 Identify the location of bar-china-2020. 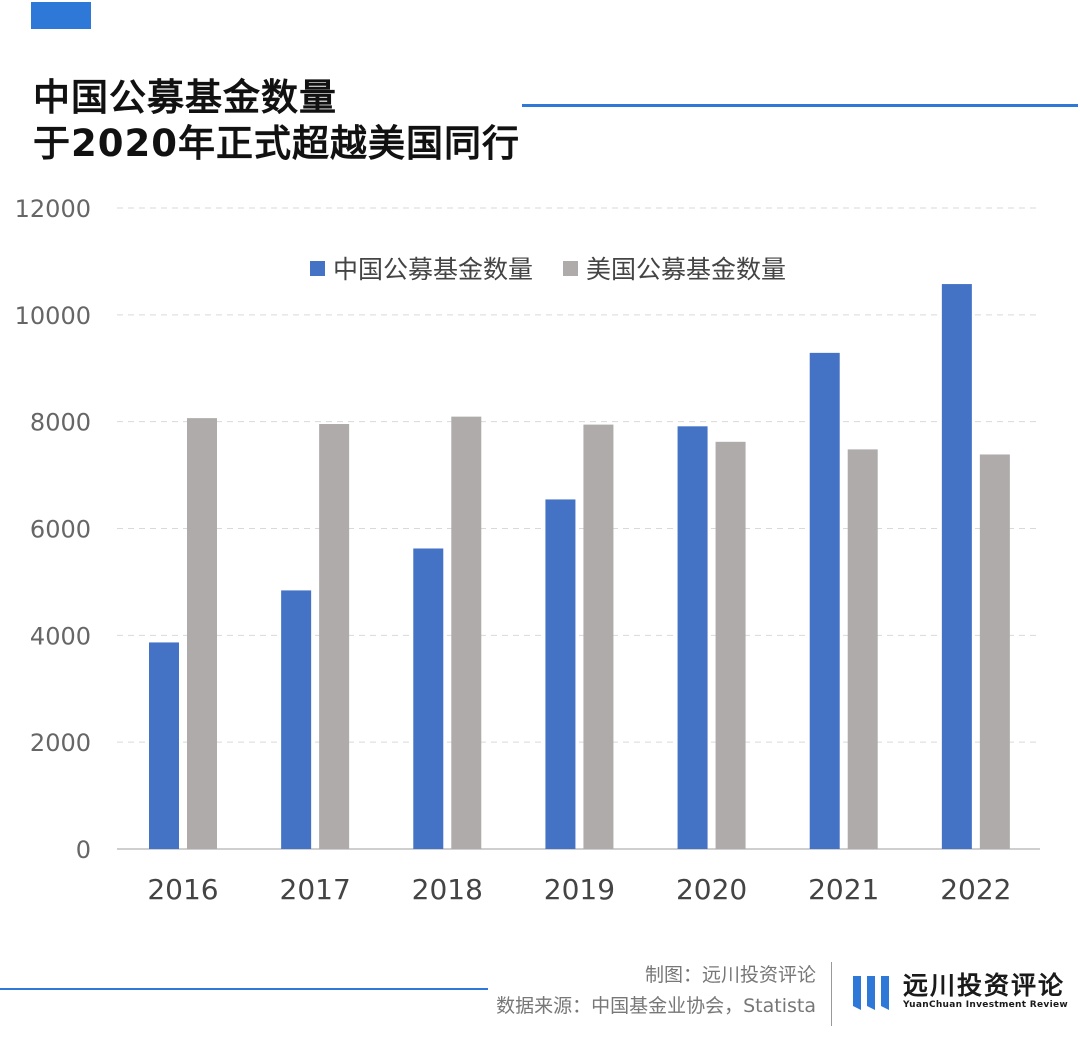
(692, 637).